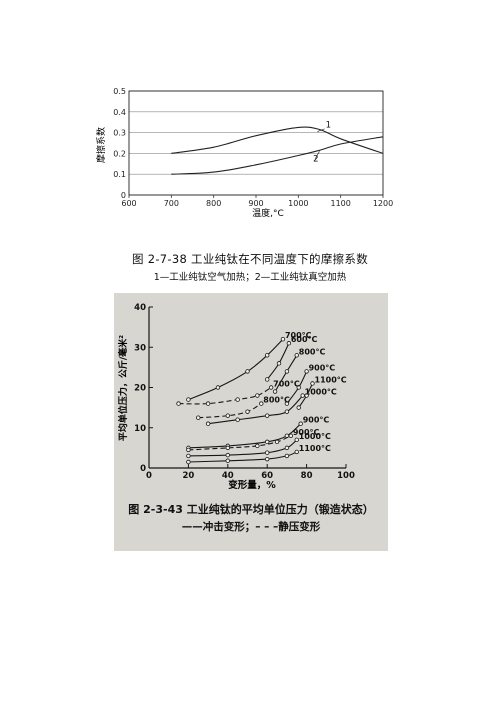 This screenshot has width=500, height=708. I want to click on x-tick-label: 1100, so click(340, 203).